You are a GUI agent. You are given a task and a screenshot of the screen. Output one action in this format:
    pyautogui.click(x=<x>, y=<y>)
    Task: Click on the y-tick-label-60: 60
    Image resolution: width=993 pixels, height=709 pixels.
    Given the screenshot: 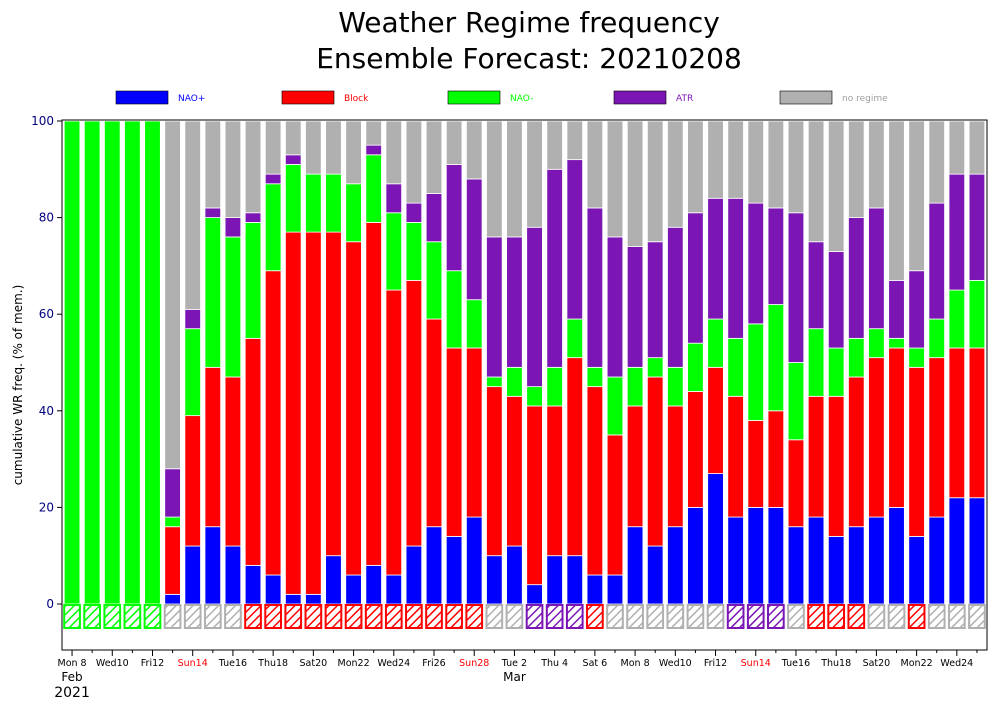 What is the action you would take?
    pyautogui.click(x=46, y=314)
    